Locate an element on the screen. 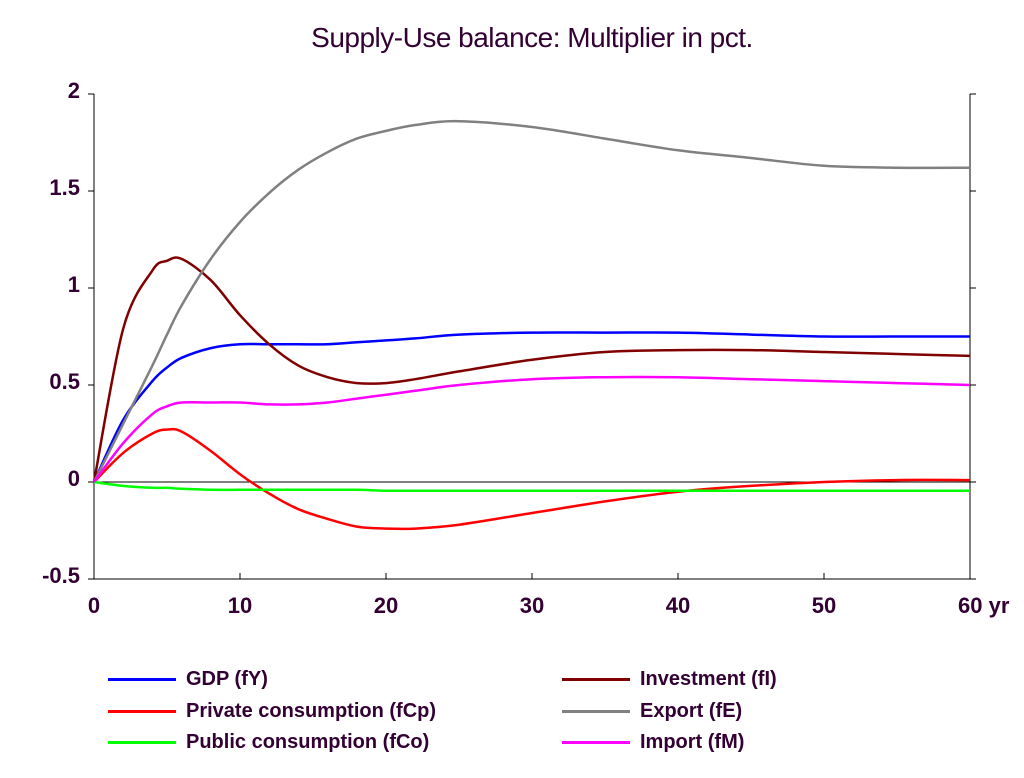 The width and height of the screenshot is (1024, 778). chart-title: Supply-Use balance: Multiplier in pct. is located at coordinates (532, 37).